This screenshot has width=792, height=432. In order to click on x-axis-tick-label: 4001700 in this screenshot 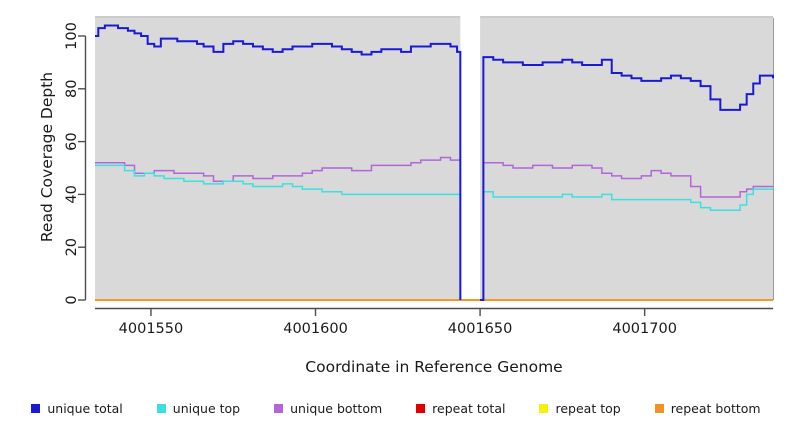, I will do `click(644, 329)`.